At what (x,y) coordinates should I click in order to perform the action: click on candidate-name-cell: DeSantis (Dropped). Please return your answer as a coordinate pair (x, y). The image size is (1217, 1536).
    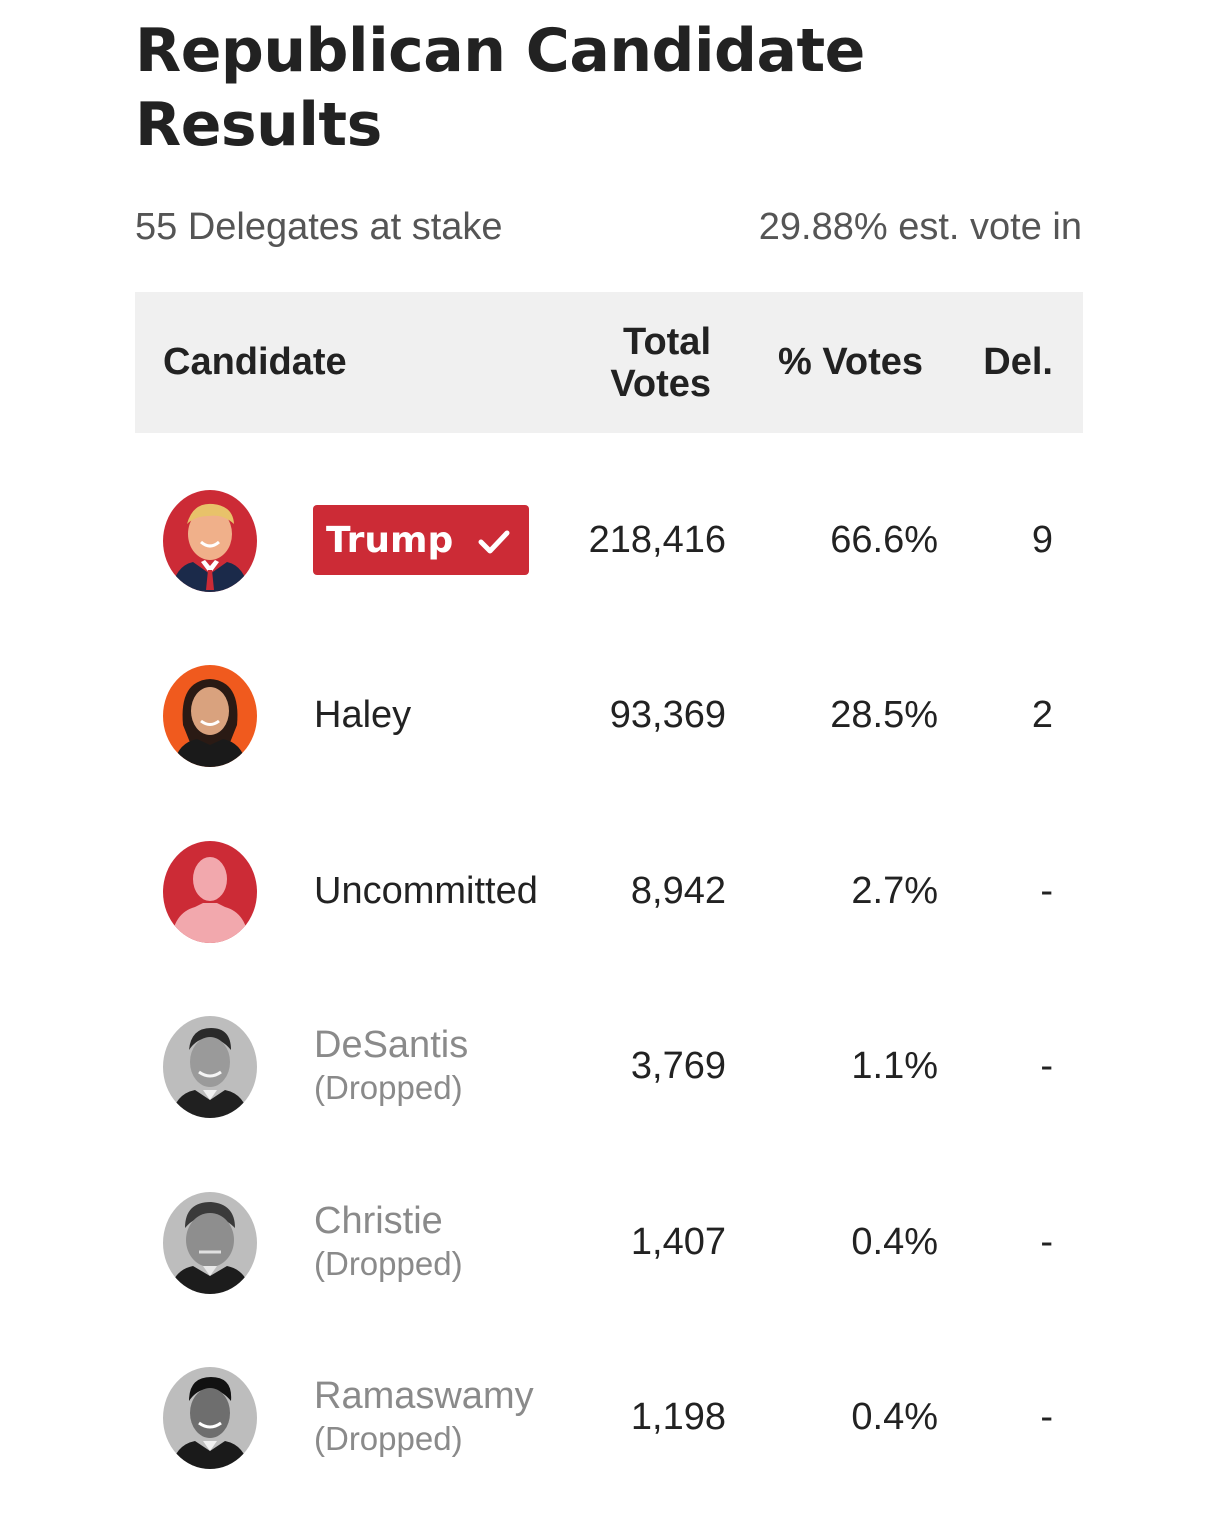
    Looking at the image, I should click on (391, 1066).